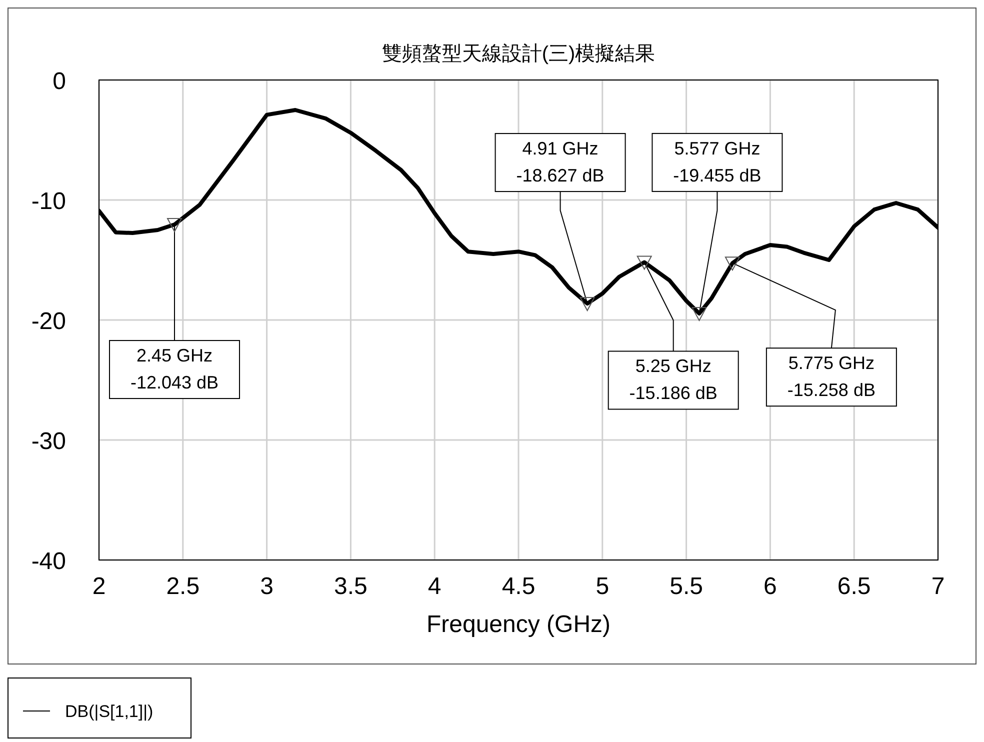 This screenshot has height=742, width=984. I want to click on x-tick-label: 2.5, so click(183, 586).